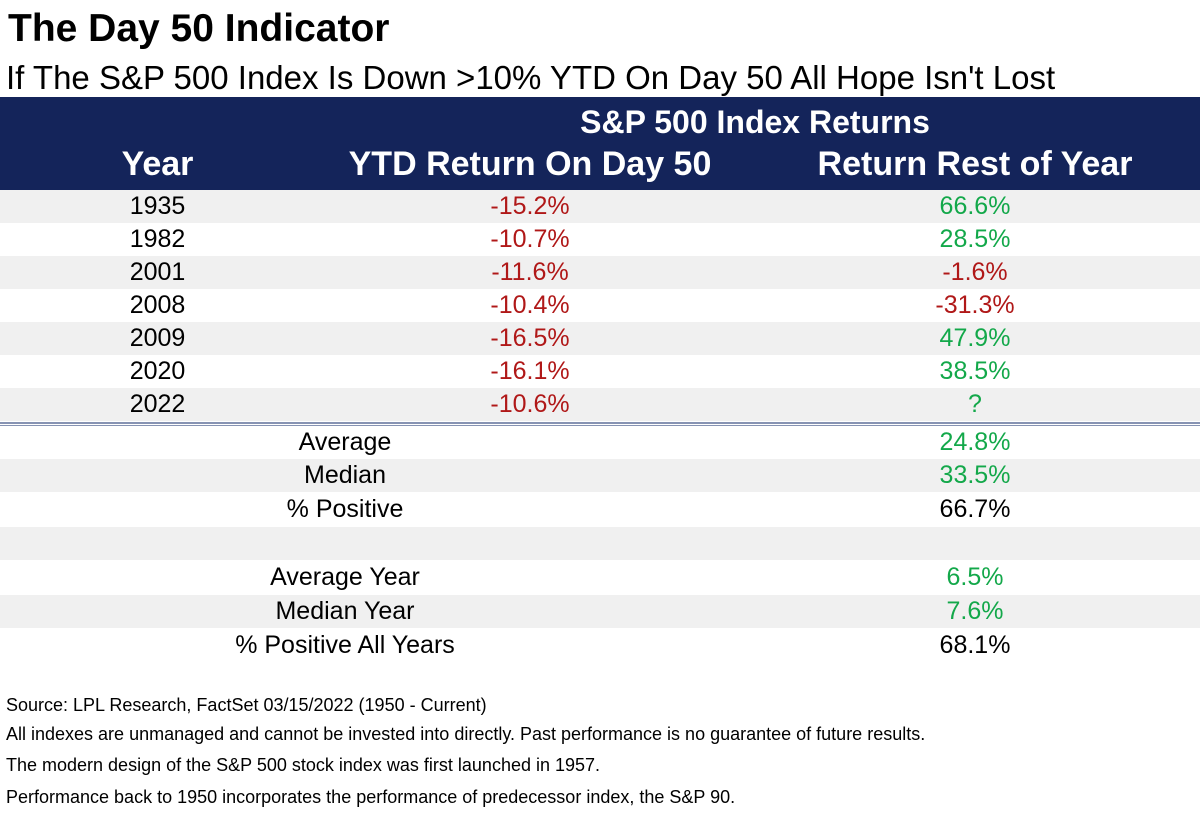 The image size is (1200, 814). Describe the element at coordinates (157, 164) in the screenshot. I see `column-header-year: Year` at that location.